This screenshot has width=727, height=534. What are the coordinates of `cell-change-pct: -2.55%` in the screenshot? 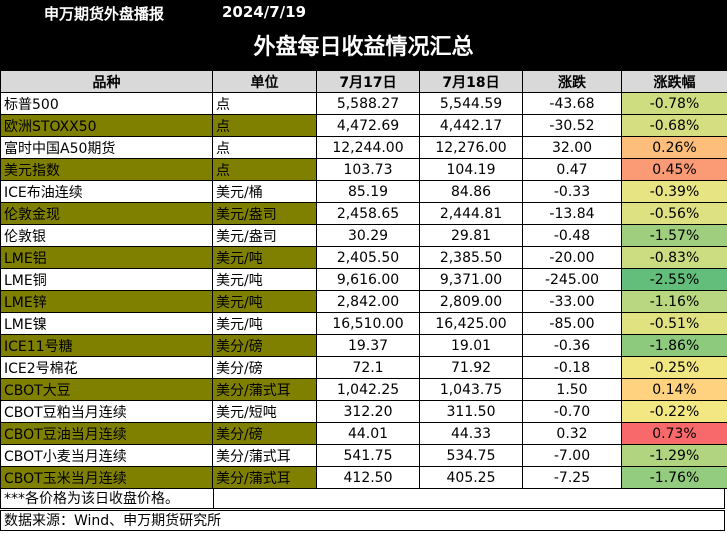 It's located at (674, 279).